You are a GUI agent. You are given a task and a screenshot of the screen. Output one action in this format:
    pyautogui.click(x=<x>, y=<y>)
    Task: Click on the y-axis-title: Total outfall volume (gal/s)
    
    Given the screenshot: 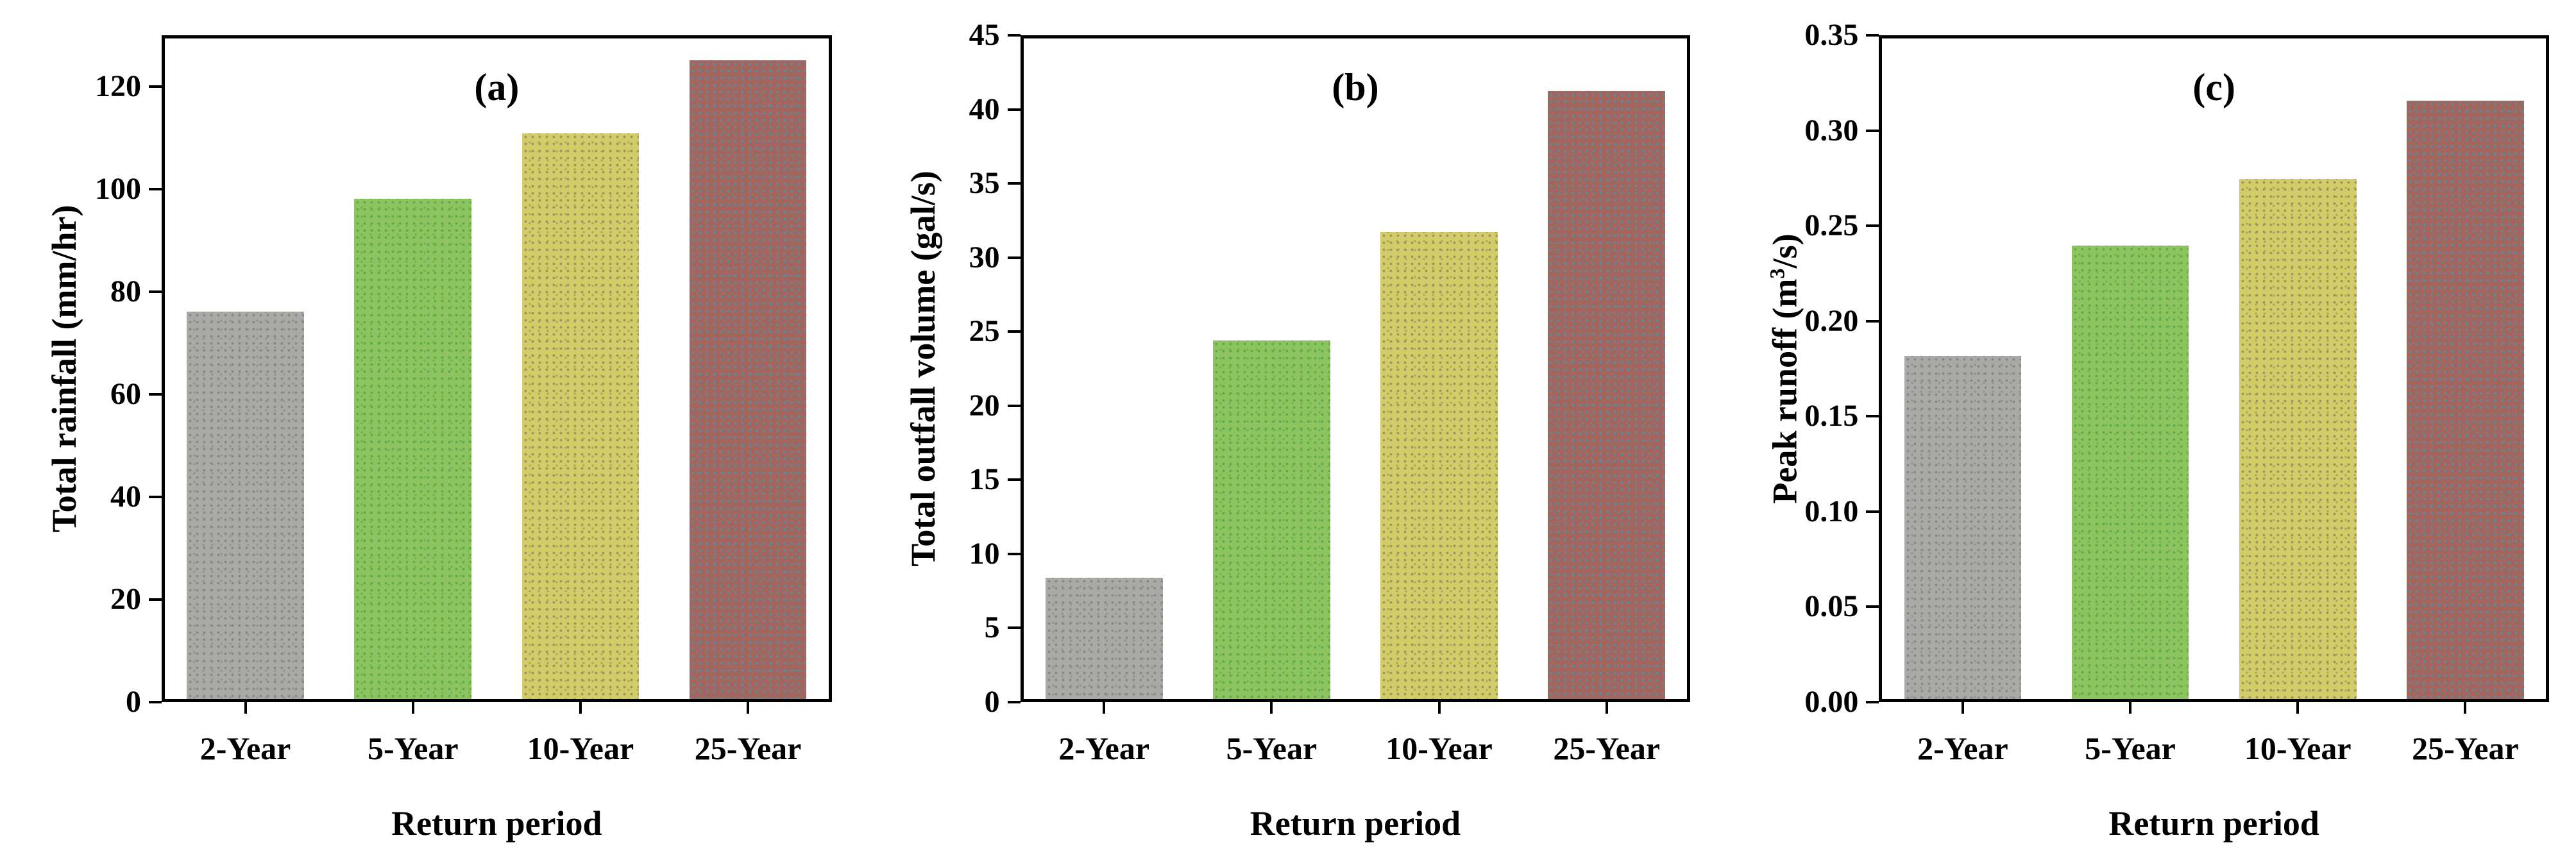 What is the action you would take?
    pyautogui.click(x=922, y=369)
    